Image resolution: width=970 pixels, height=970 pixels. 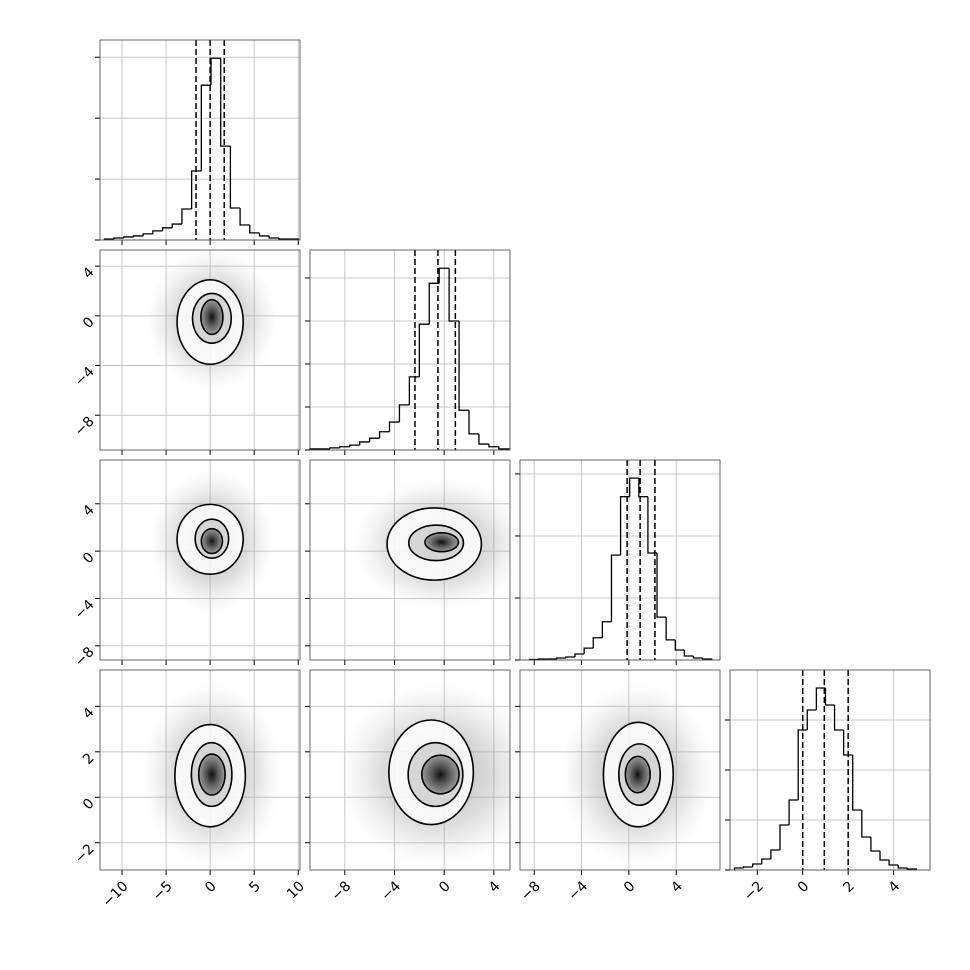 I want to click on y-tick-label: 2, so click(x=89, y=759).